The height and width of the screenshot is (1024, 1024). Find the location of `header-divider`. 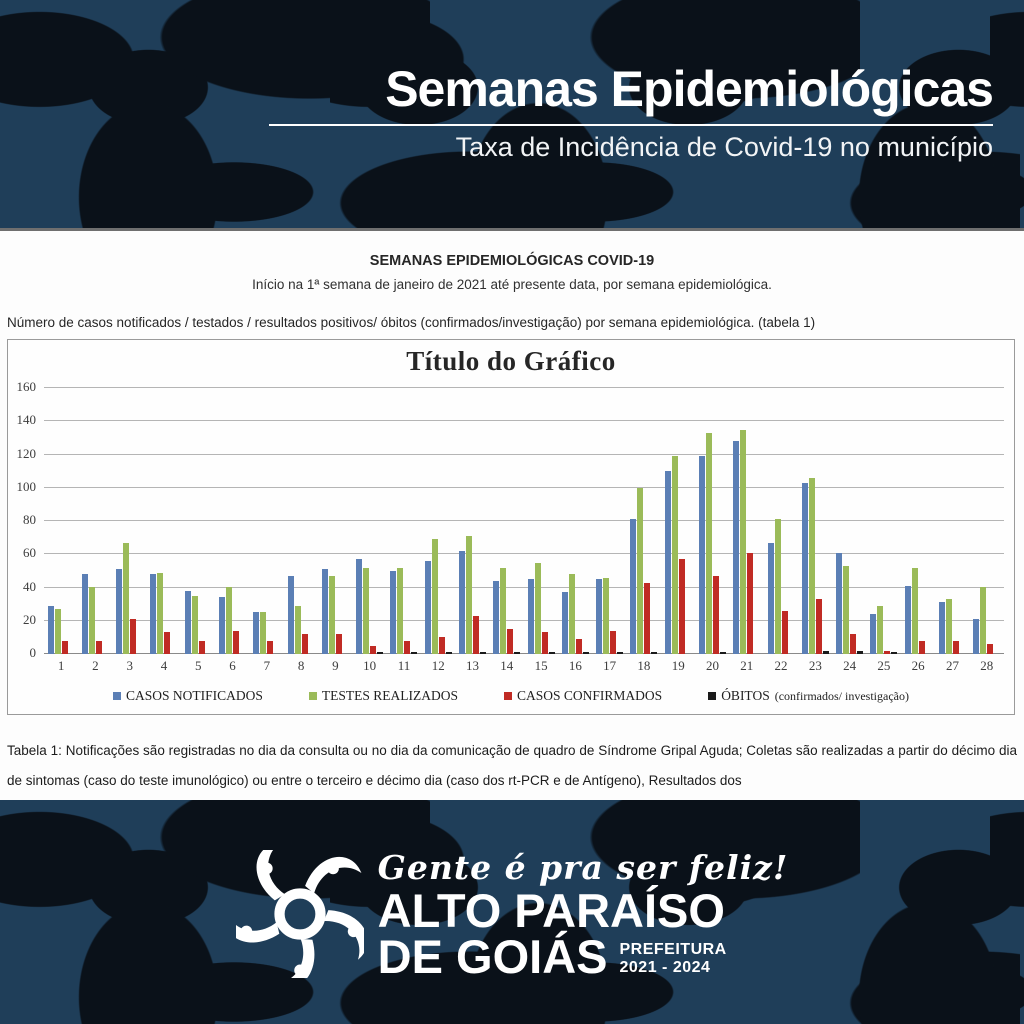

header-divider is located at coordinates (631, 125).